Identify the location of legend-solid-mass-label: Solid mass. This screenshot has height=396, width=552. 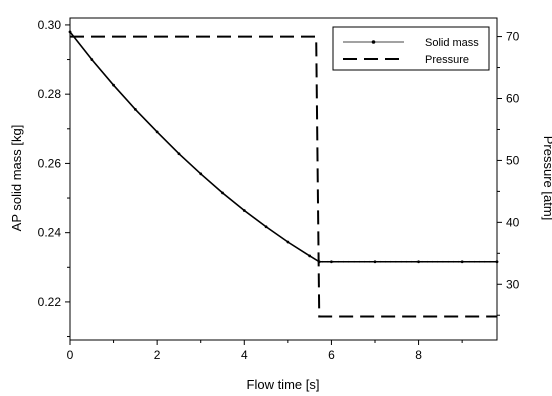
(452, 43).